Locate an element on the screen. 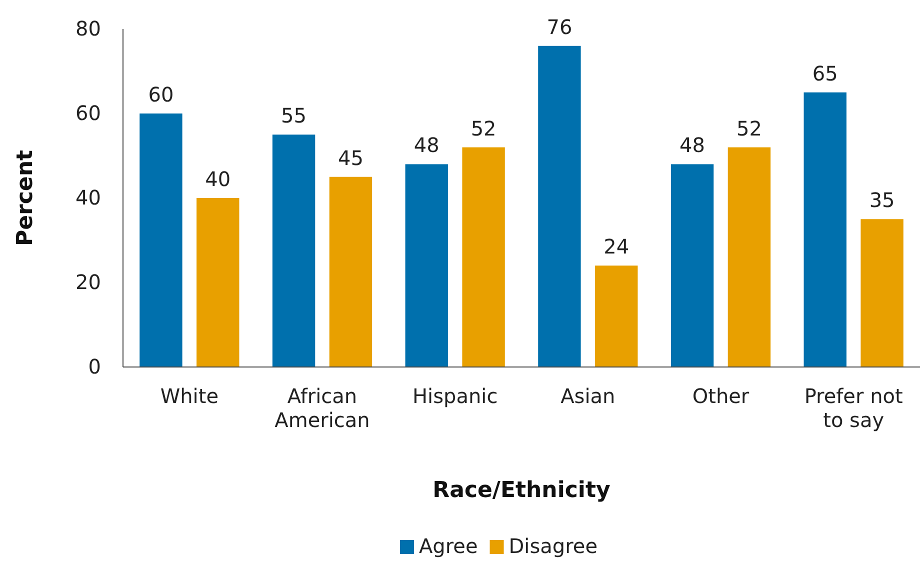 This screenshot has height=567, width=920. y-tick-label: 20 is located at coordinates (88, 282).